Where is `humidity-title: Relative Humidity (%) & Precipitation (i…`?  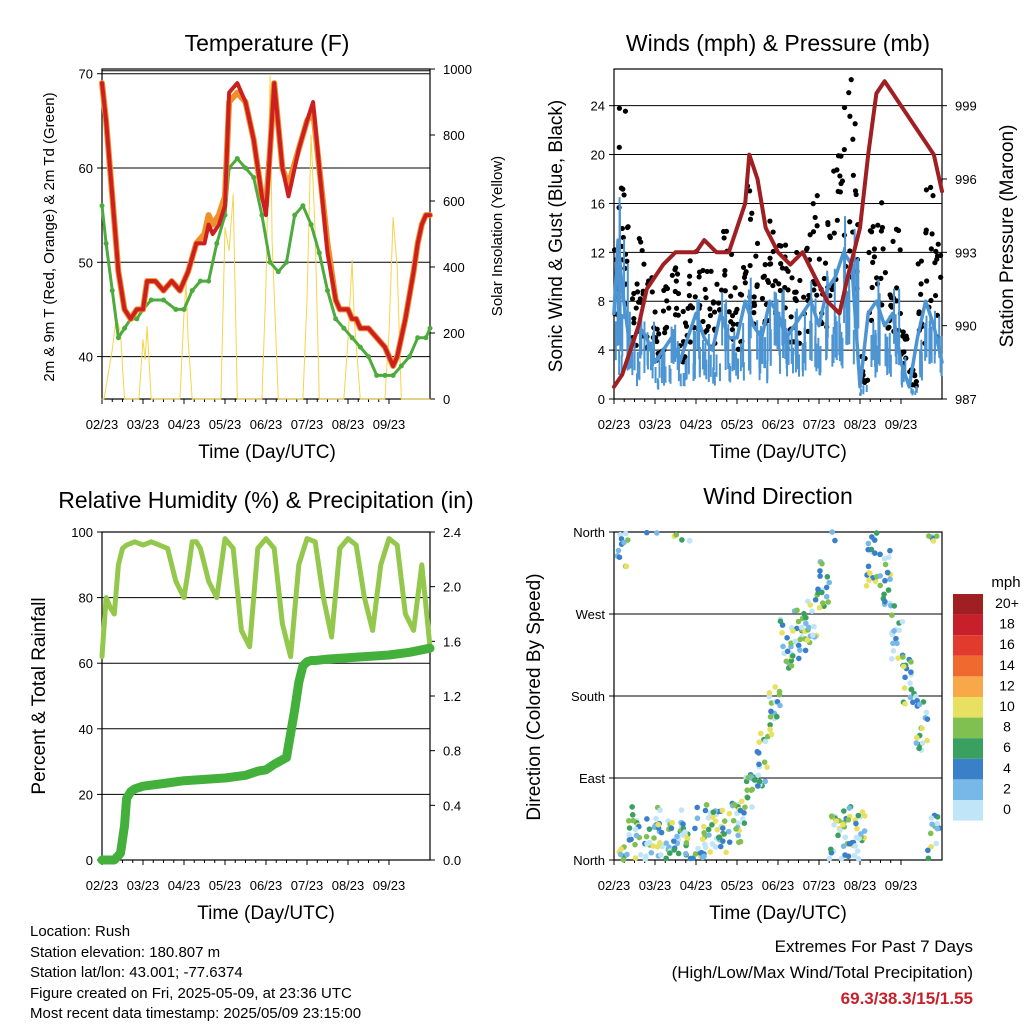 humidity-title: Relative Humidity (%) & Precipitation (i… is located at coordinates (265, 500).